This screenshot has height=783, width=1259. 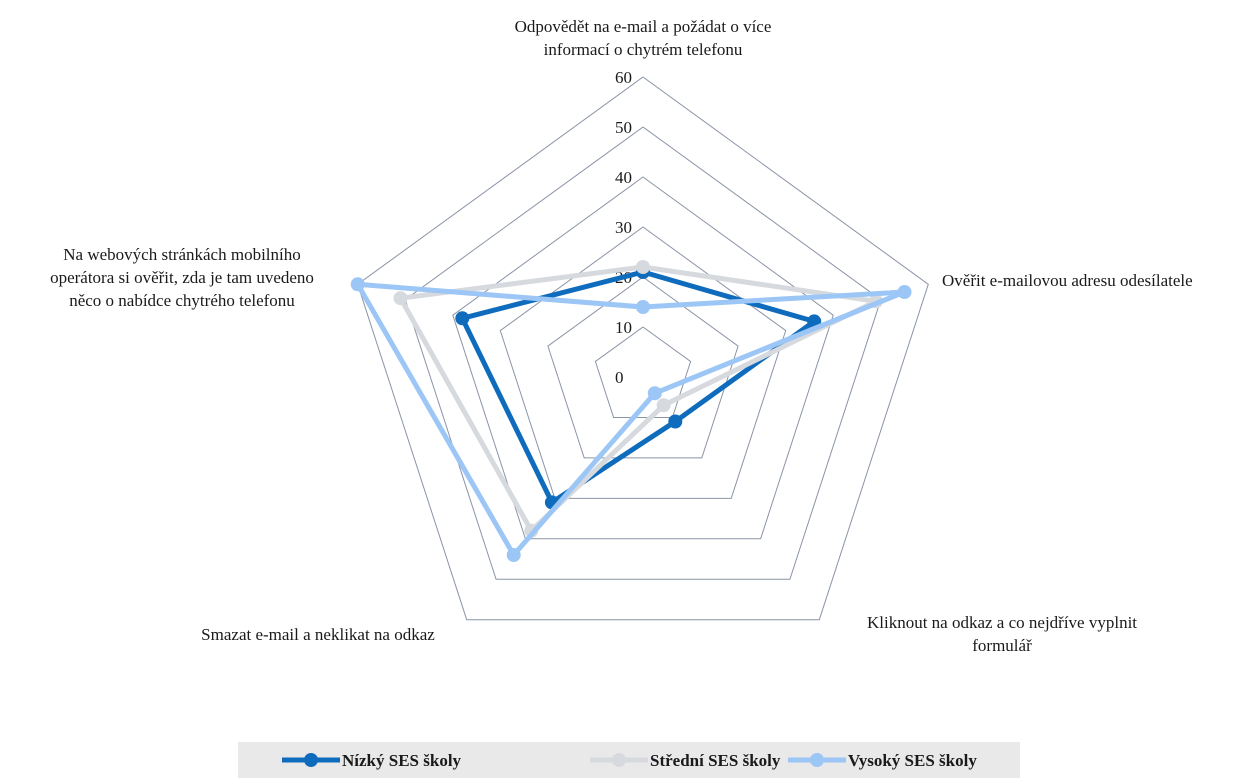 I want to click on axis-label: Odpovědět na e-mail a požádat o více, so click(x=643, y=26).